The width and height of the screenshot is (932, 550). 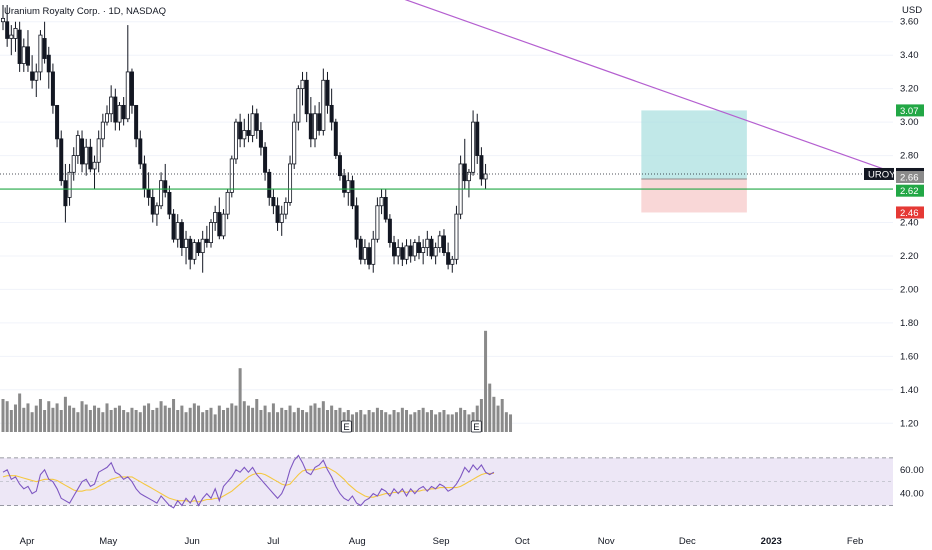 I want to click on time-tick-label: 2023, so click(x=771, y=541).